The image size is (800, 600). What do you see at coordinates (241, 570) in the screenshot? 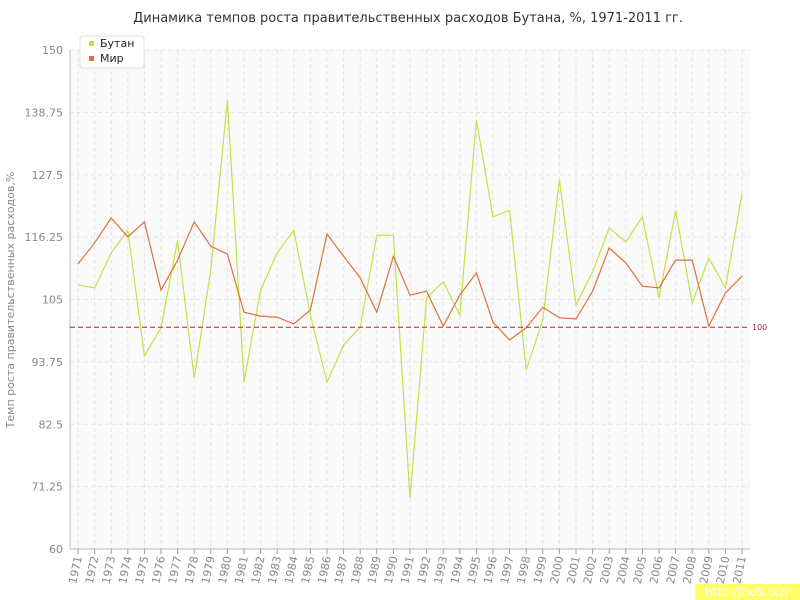
I see `x-tick-label: 1981` at bounding box center [241, 570].